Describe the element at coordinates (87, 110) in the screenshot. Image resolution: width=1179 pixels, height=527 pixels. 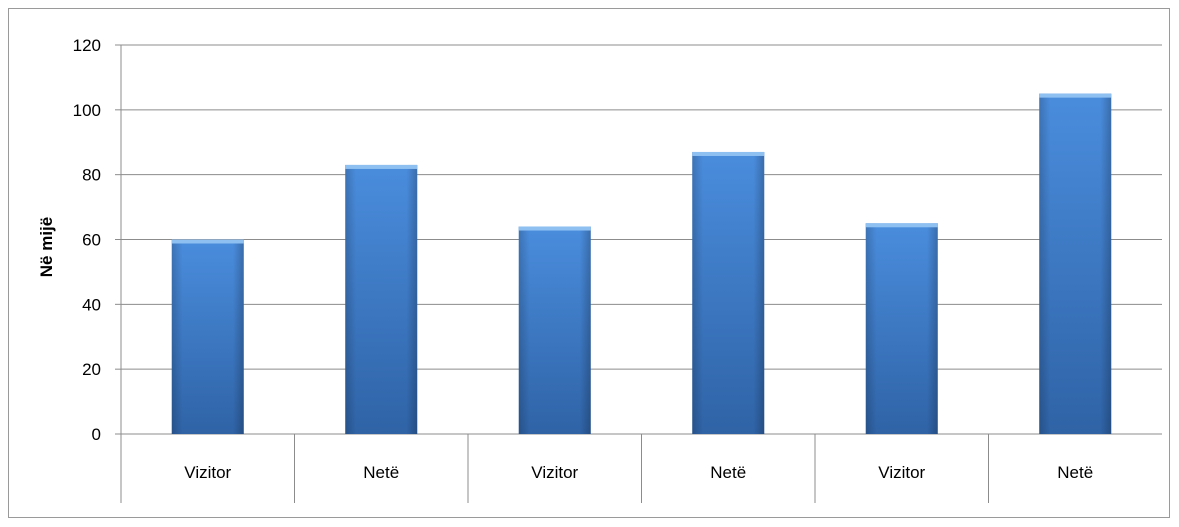
I see `y-tick-label: 100` at that location.